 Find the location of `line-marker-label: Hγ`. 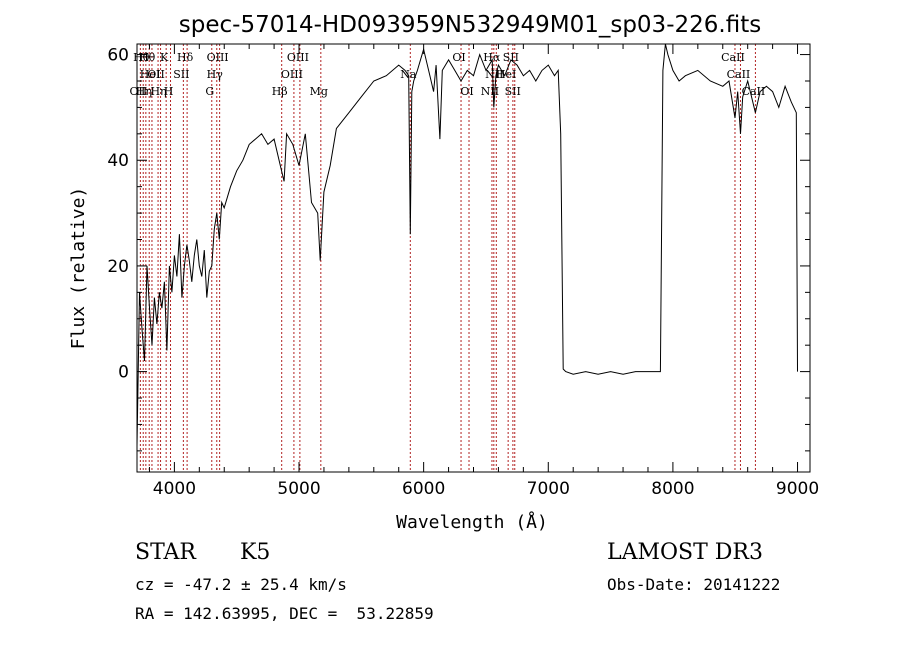

line-marker-label: Hγ is located at coordinates (215, 74).